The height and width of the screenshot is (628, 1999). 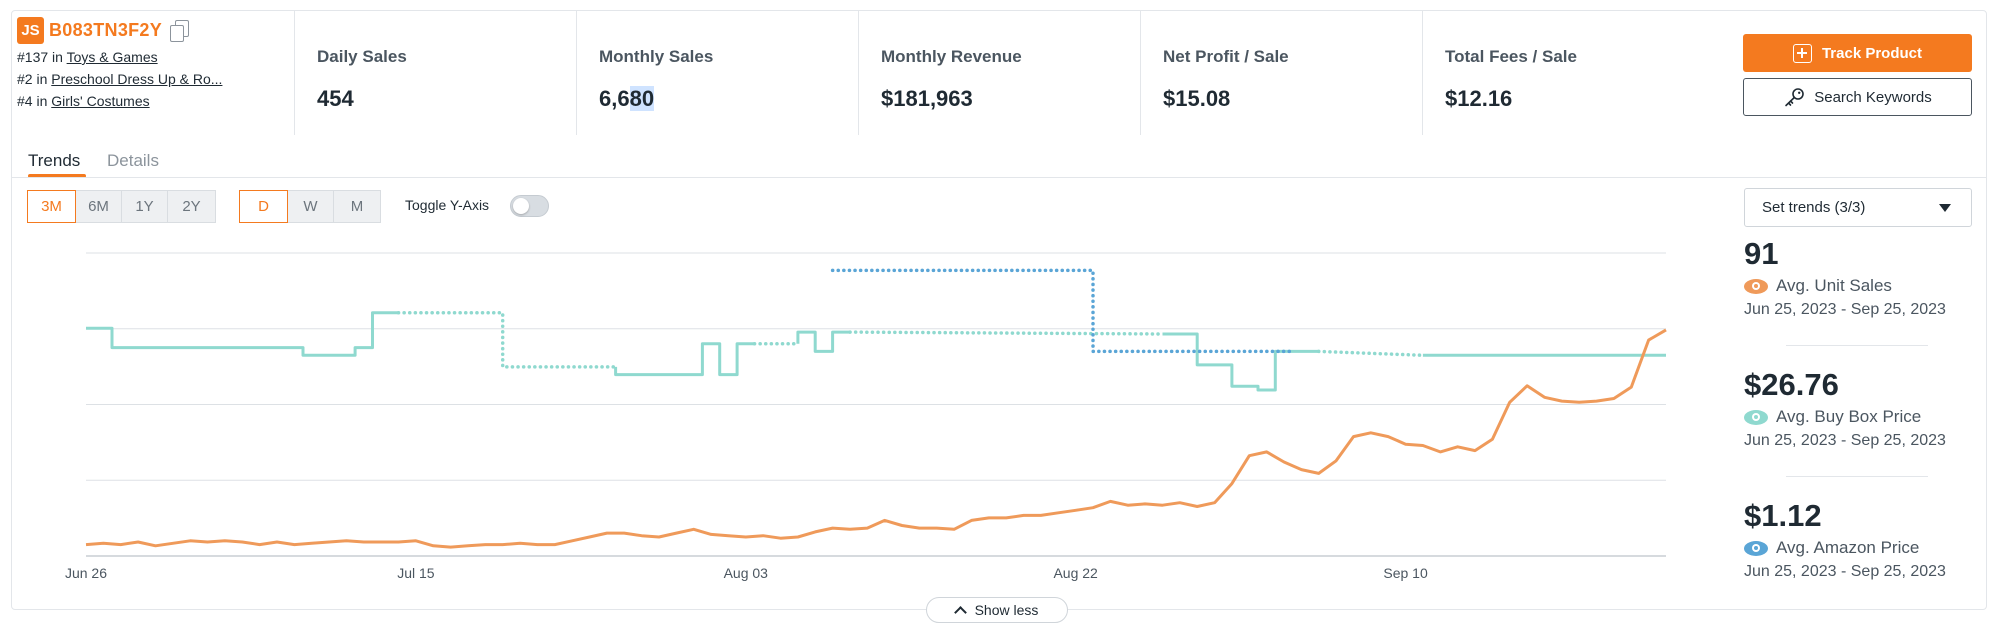 I want to click on stat-label: Total Fees / Sale, so click(x=1511, y=56).